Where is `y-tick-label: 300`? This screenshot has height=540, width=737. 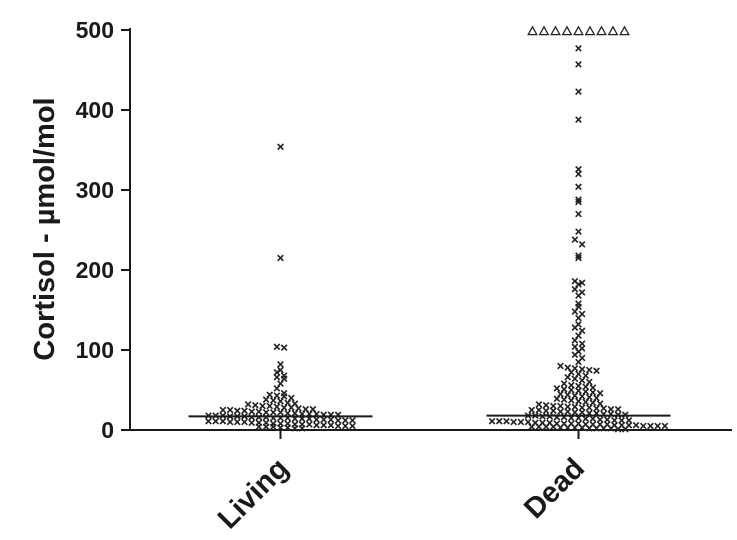
y-tick-label: 300 is located at coordinates (95, 190).